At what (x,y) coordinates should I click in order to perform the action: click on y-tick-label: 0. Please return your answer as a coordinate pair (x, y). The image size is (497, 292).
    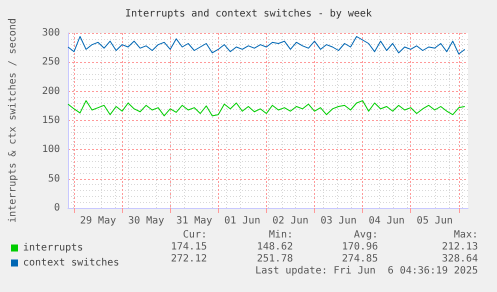
    Looking at the image, I should click on (57, 208).